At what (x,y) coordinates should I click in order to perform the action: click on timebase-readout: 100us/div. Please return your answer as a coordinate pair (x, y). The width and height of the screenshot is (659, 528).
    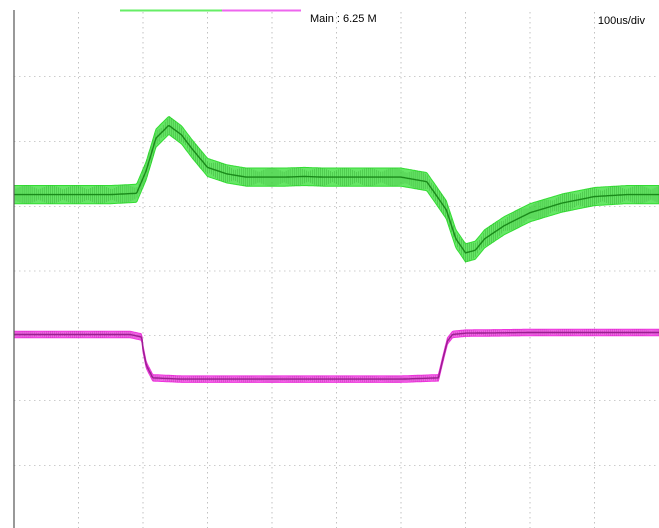
    Looking at the image, I should click on (622, 21).